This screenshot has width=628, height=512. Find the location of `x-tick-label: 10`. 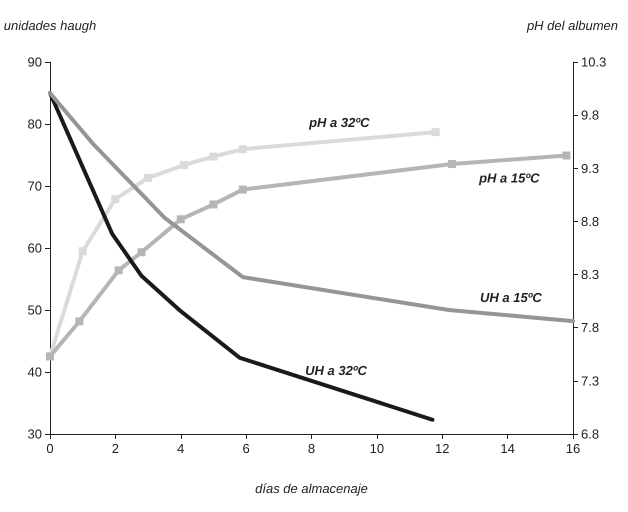

x-tick-label: 10 is located at coordinates (377, 448).